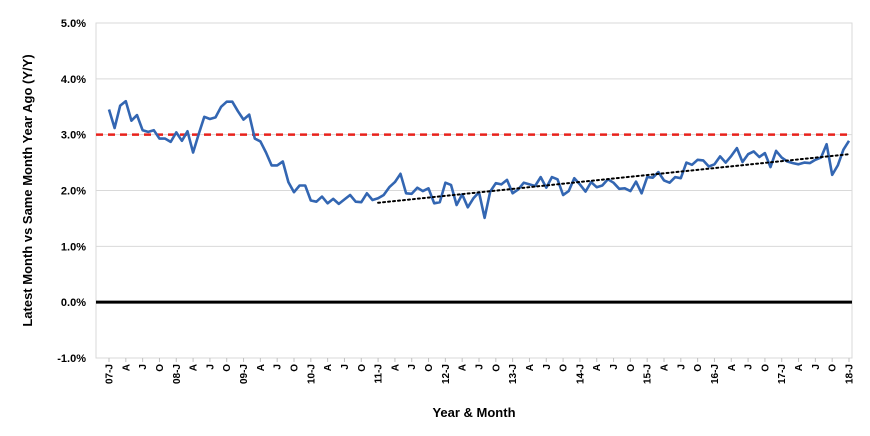 The height and width of the screenshot is (436, 870). What do you see at coordinates (244, 374) in the screenshot?
I see `x-tick-label: 09-J` at bounding box center [244, 374].